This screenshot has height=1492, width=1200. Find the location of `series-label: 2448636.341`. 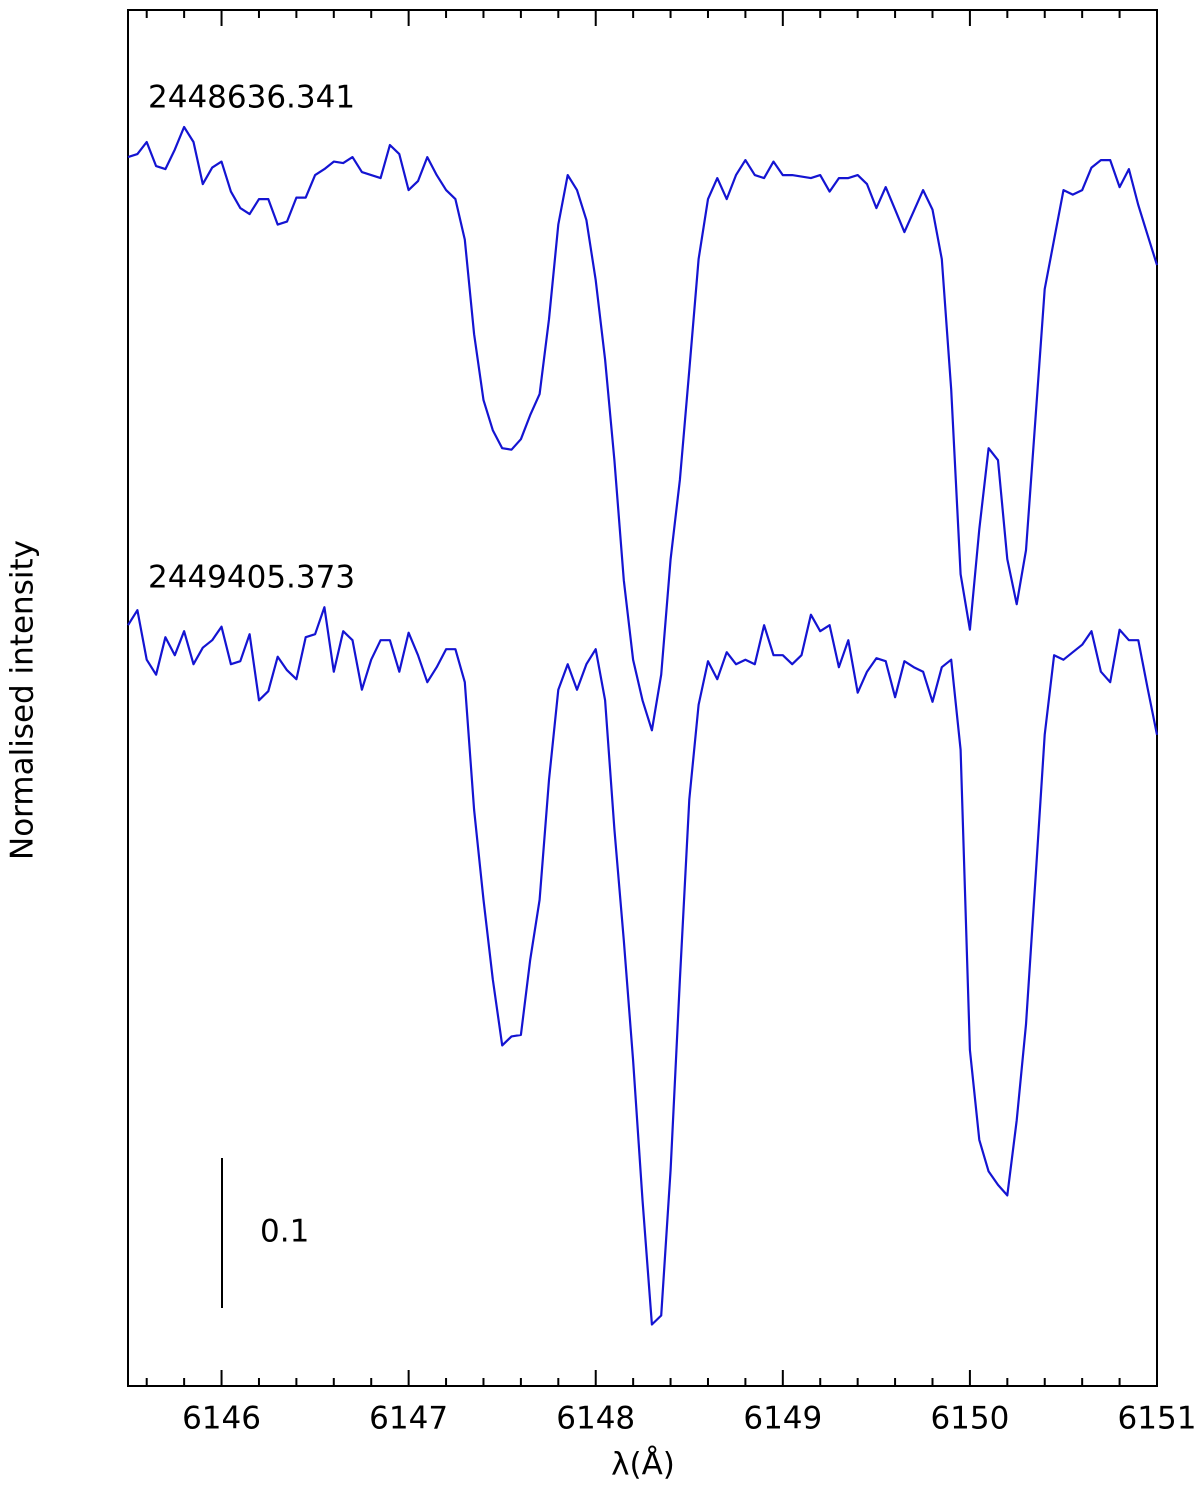

series-label: 2448636.341 is located at coordinates (251, 98).